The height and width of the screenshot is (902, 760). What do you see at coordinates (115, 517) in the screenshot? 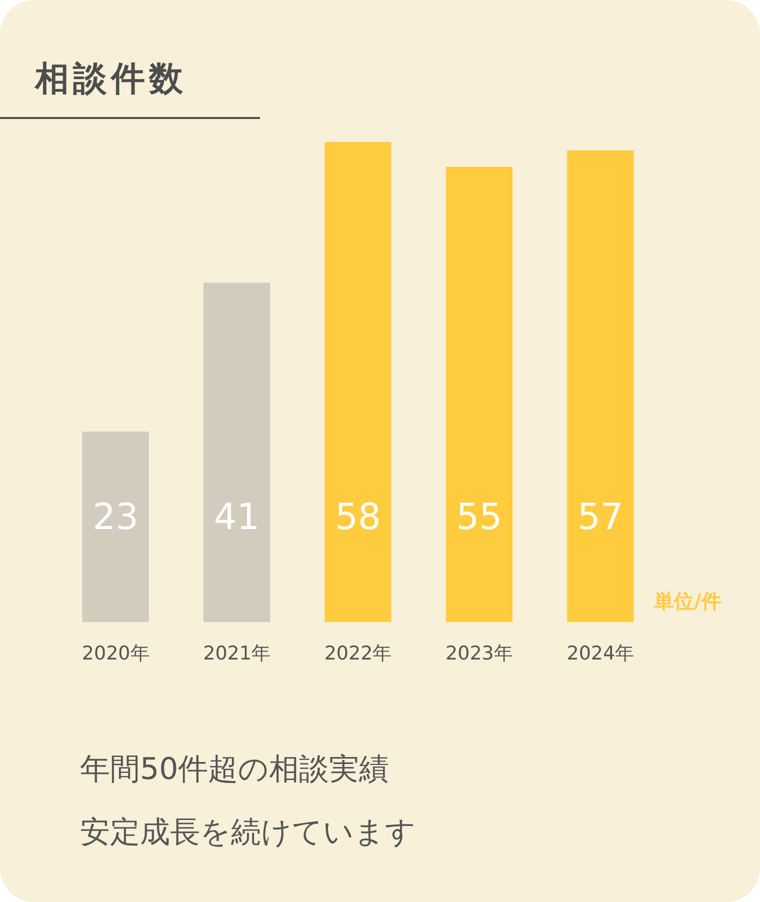
I see `data-label: 23` at bounding box center [115, 517].